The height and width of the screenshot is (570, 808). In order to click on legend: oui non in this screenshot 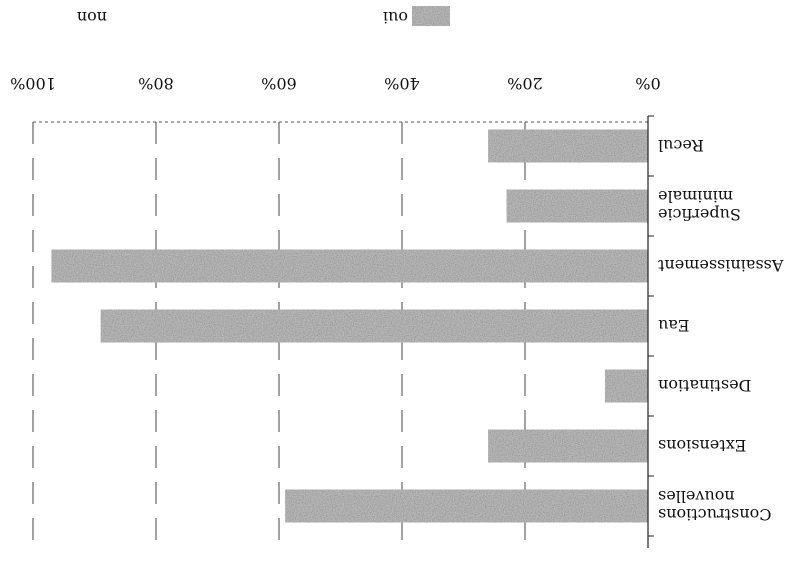, I will do `click(263, 16)`.